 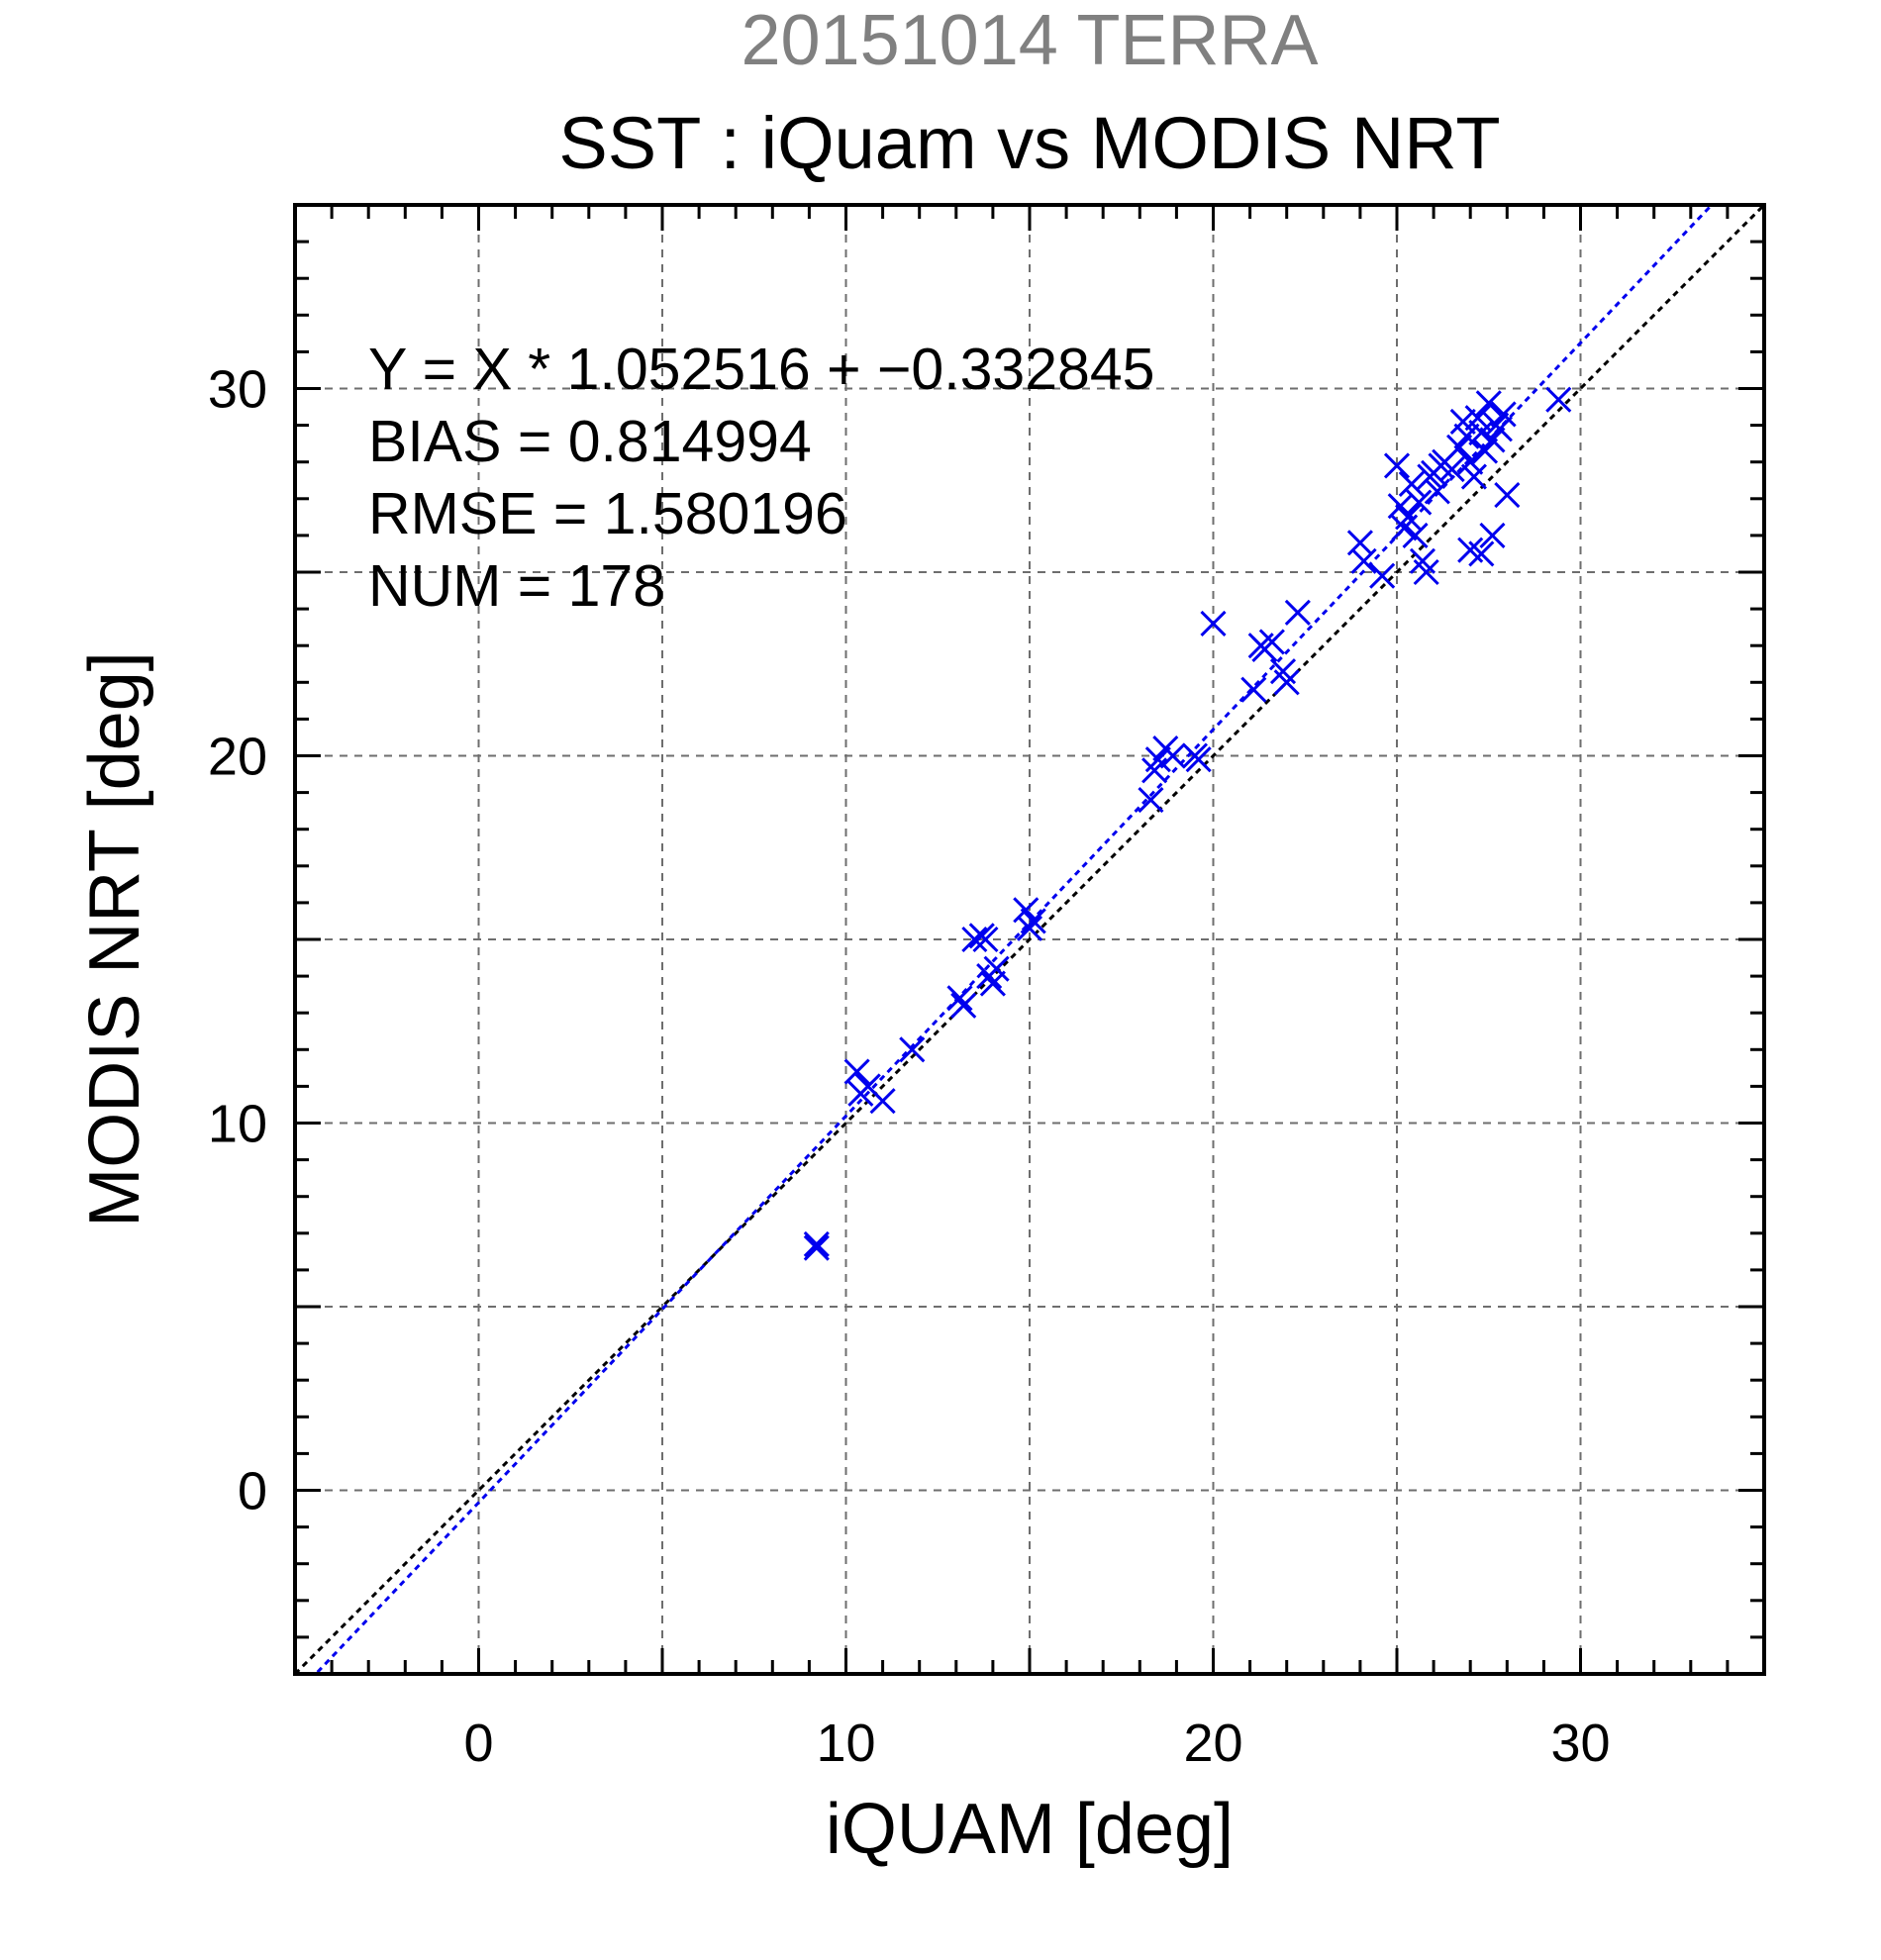 I want to click on x-tick-label: 10, so click(x=845, y=1743).